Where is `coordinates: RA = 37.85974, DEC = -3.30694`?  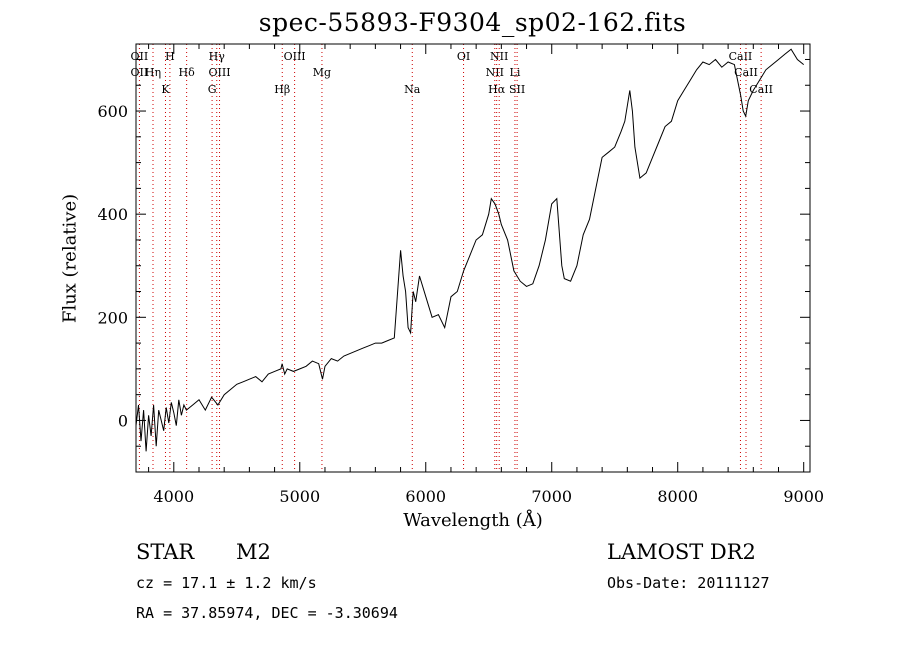
coordinates: RA = 37.85974, DEC = -3.30694 is located at coordinates (267, 613).